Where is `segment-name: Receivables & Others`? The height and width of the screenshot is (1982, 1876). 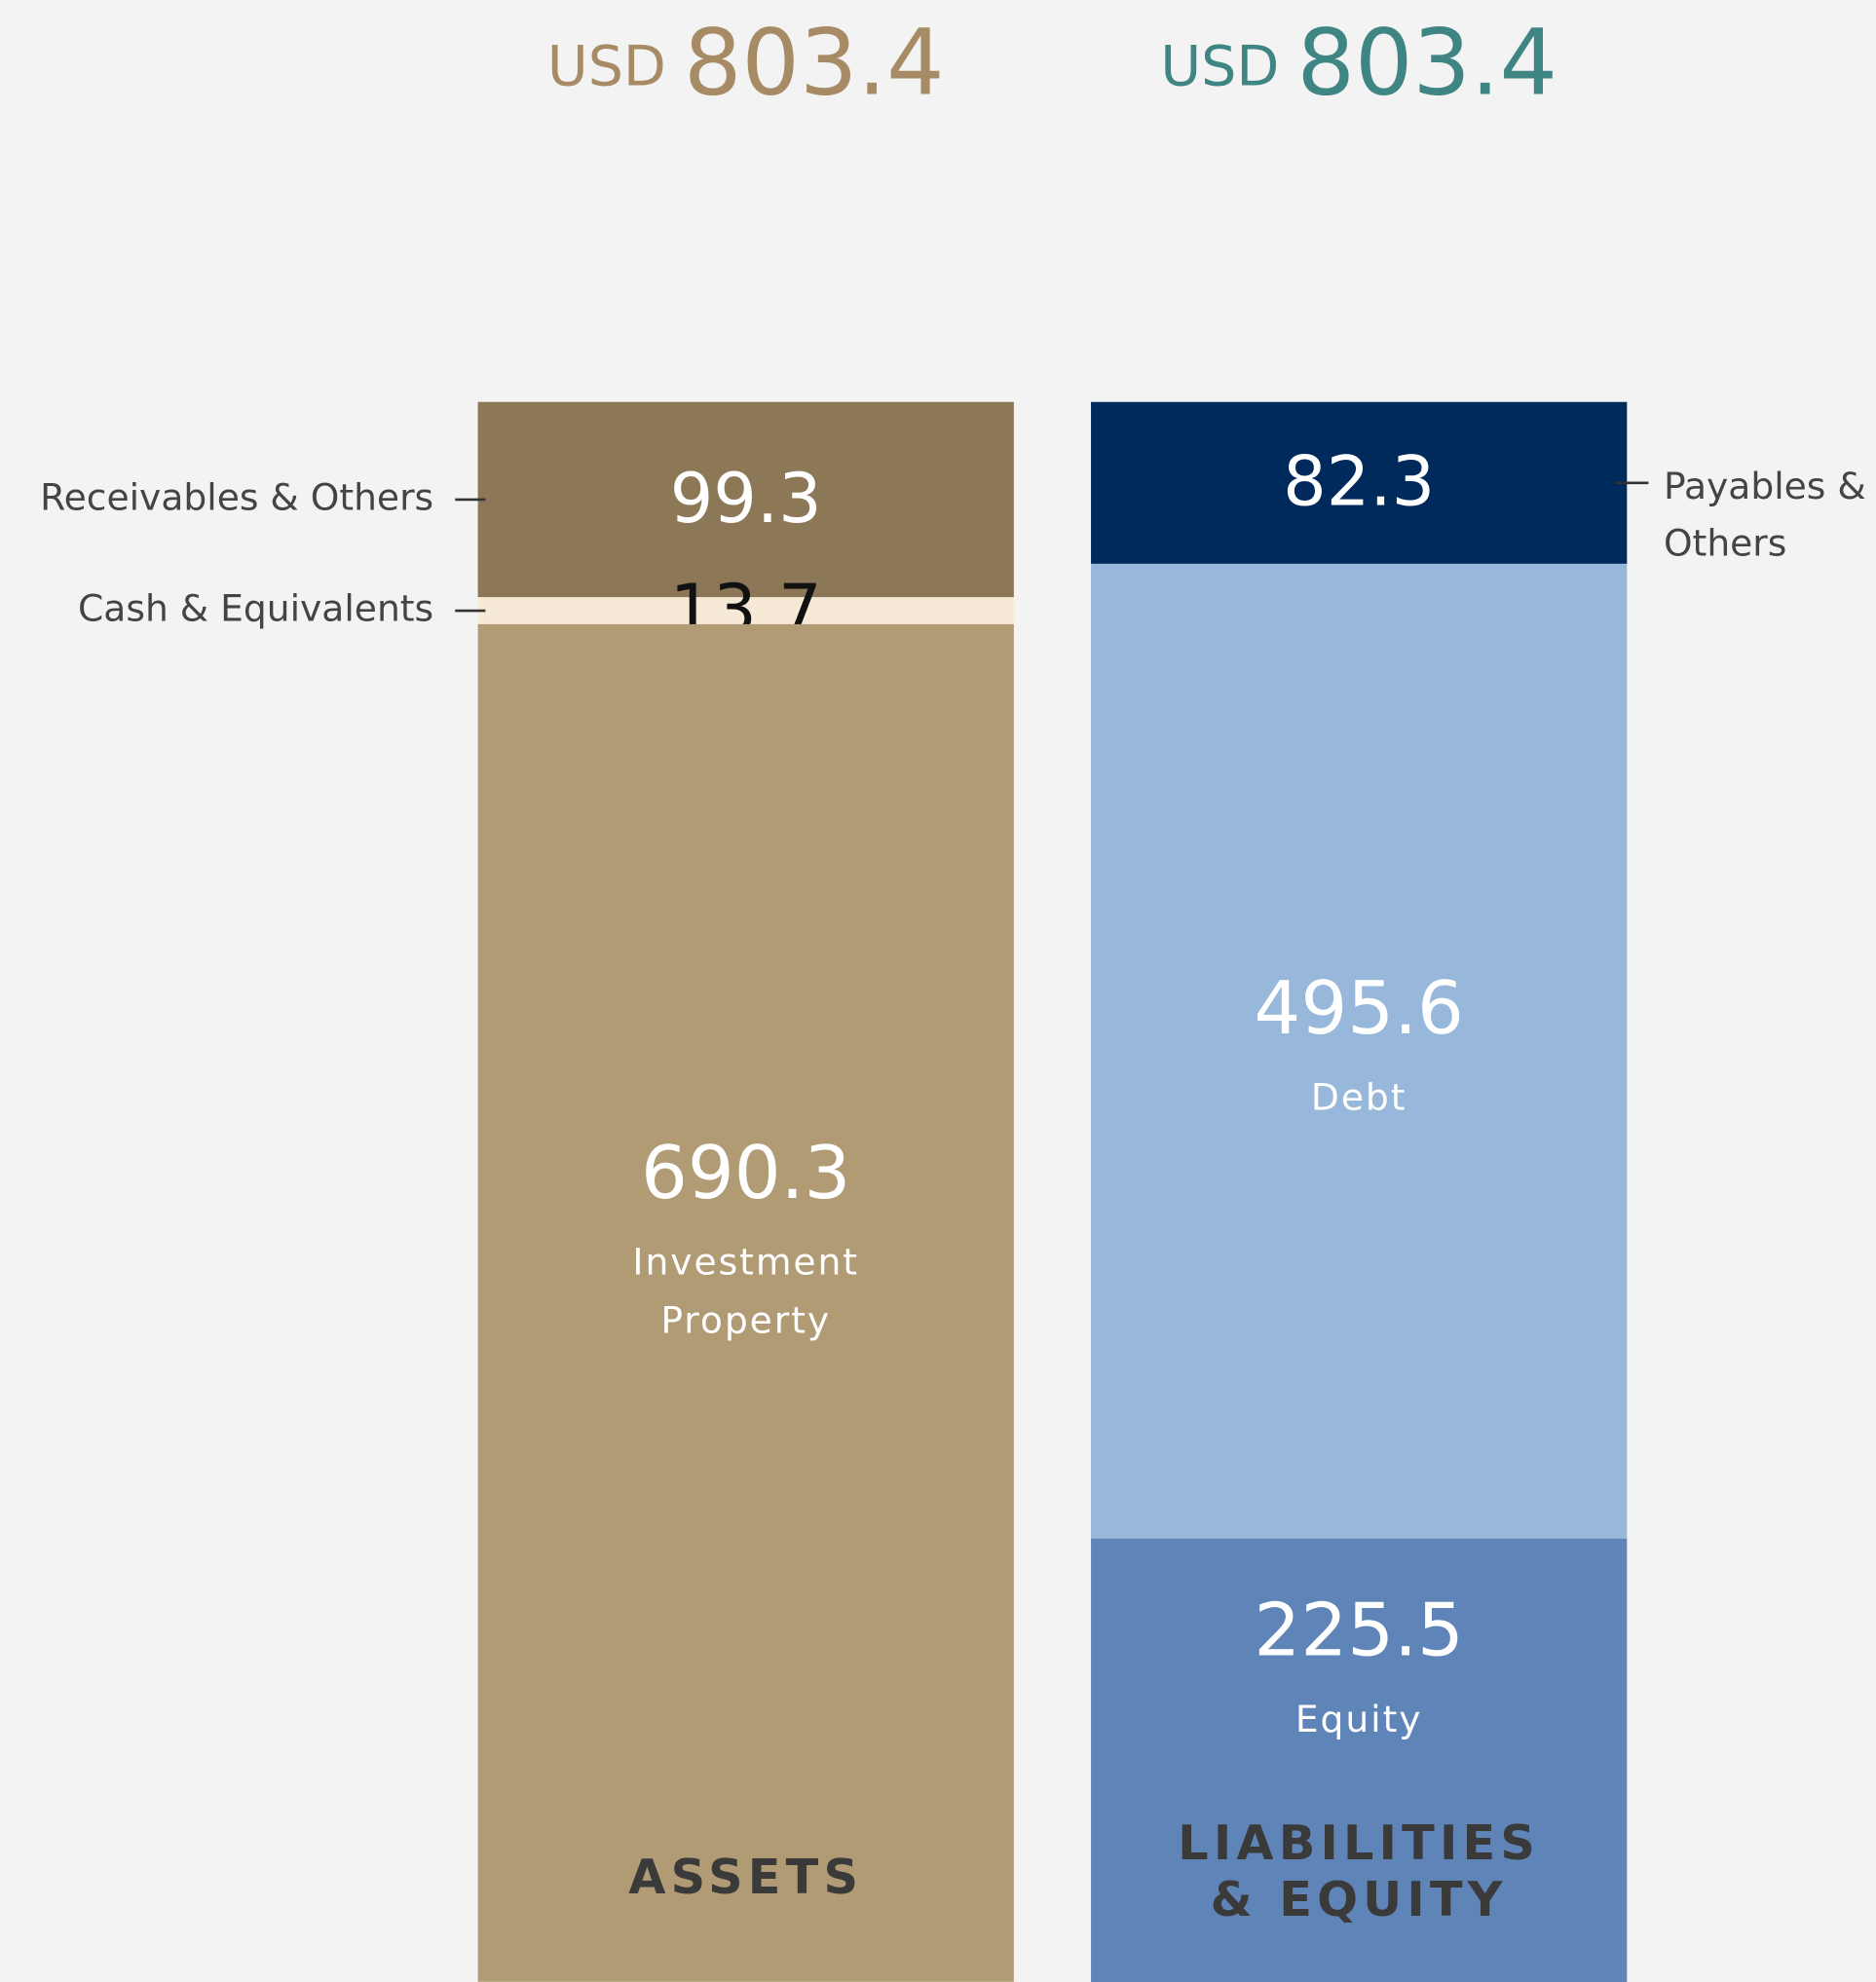 segment-name: Receivables & Others is located at coordinates (236, 496).